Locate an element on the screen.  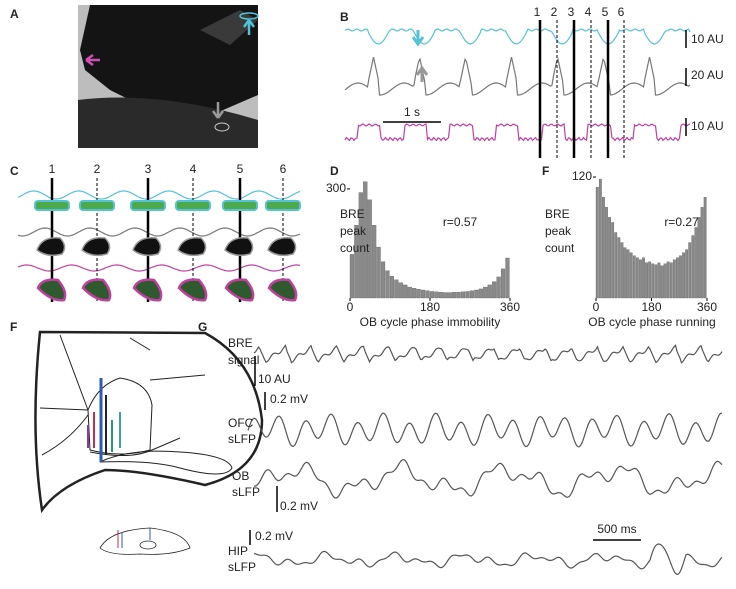
label: 0 is located at coordinates (596, 307).